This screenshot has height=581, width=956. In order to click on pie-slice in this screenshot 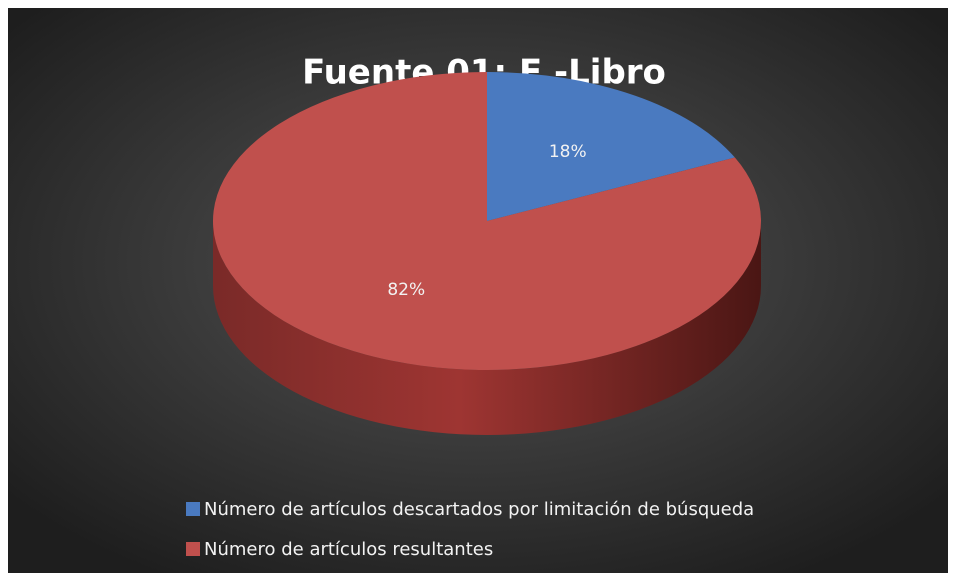, I will do `click(611, 146)`.